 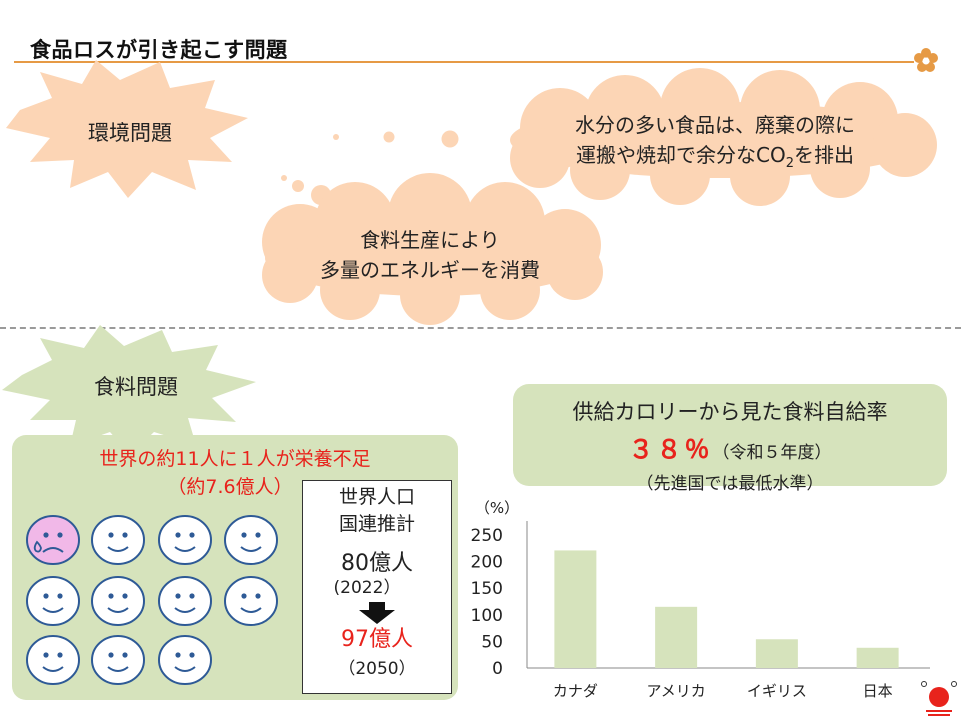 I want to click on food-burst, so click(x=129, y=390).